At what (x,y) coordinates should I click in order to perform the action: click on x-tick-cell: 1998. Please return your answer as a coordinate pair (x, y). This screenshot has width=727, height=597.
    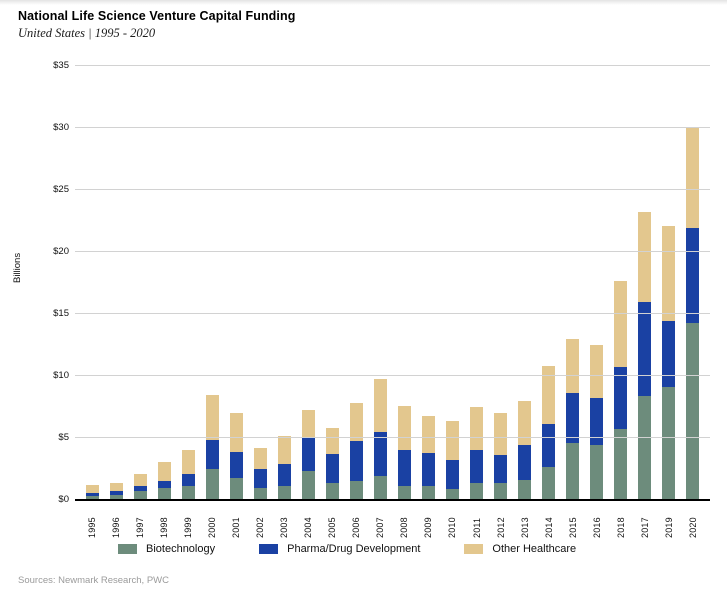
    Looking at the image, I should click on (164, 521).